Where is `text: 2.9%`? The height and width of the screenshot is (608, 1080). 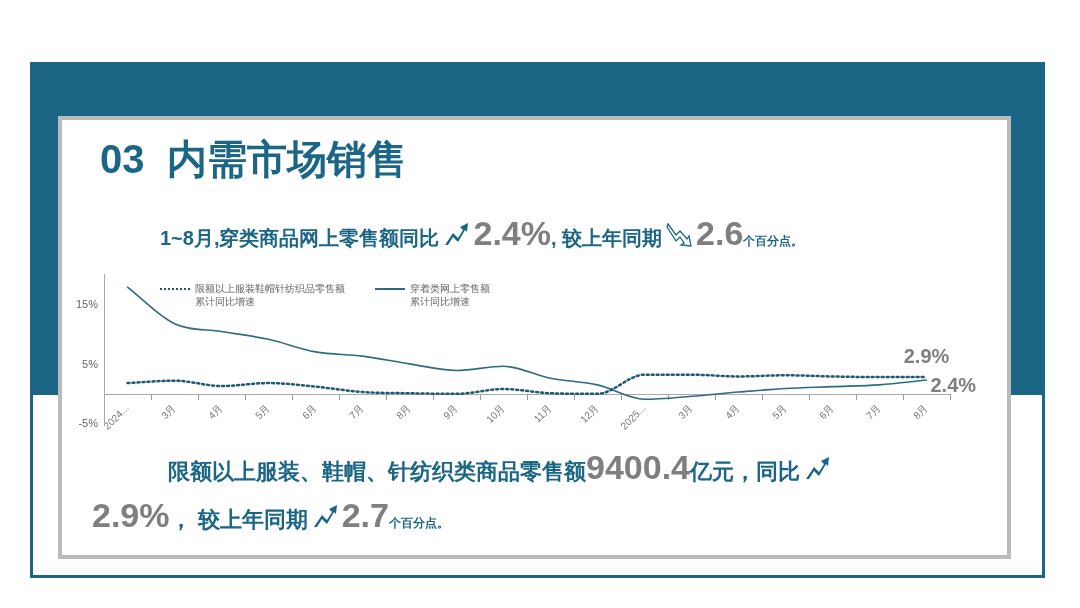 text: 2.9% is located at coordinates (131, 515).